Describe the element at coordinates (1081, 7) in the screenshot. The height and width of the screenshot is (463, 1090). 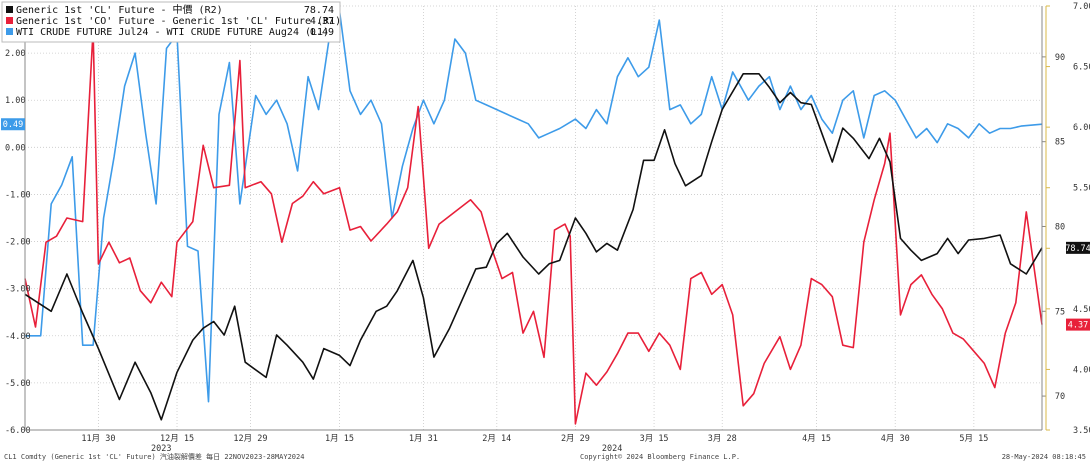
I see `outer-right-tick-label: 7.00` at that location.